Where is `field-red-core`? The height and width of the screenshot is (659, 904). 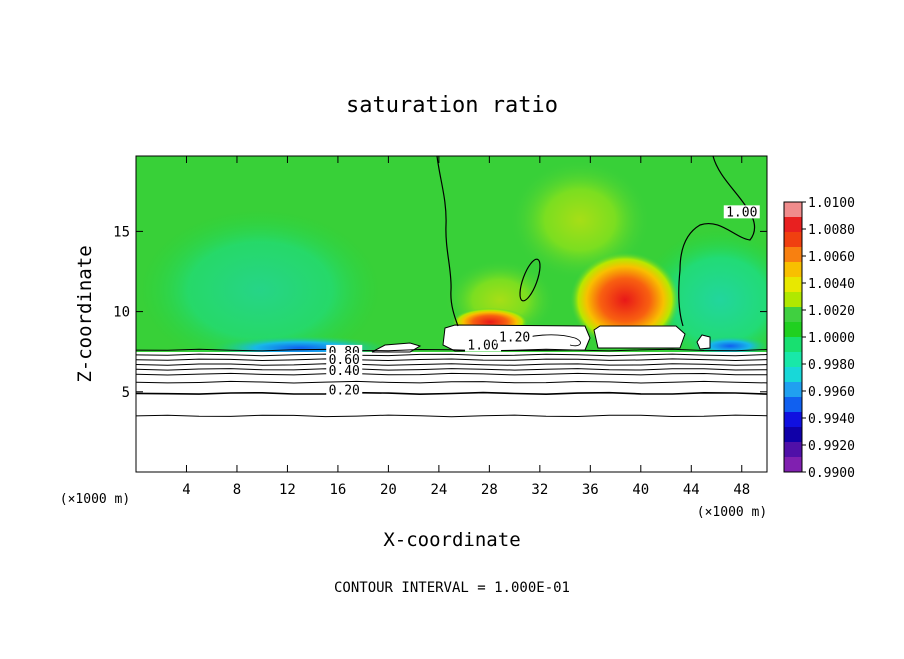 field-red-core is located at coordinates (625, 300).